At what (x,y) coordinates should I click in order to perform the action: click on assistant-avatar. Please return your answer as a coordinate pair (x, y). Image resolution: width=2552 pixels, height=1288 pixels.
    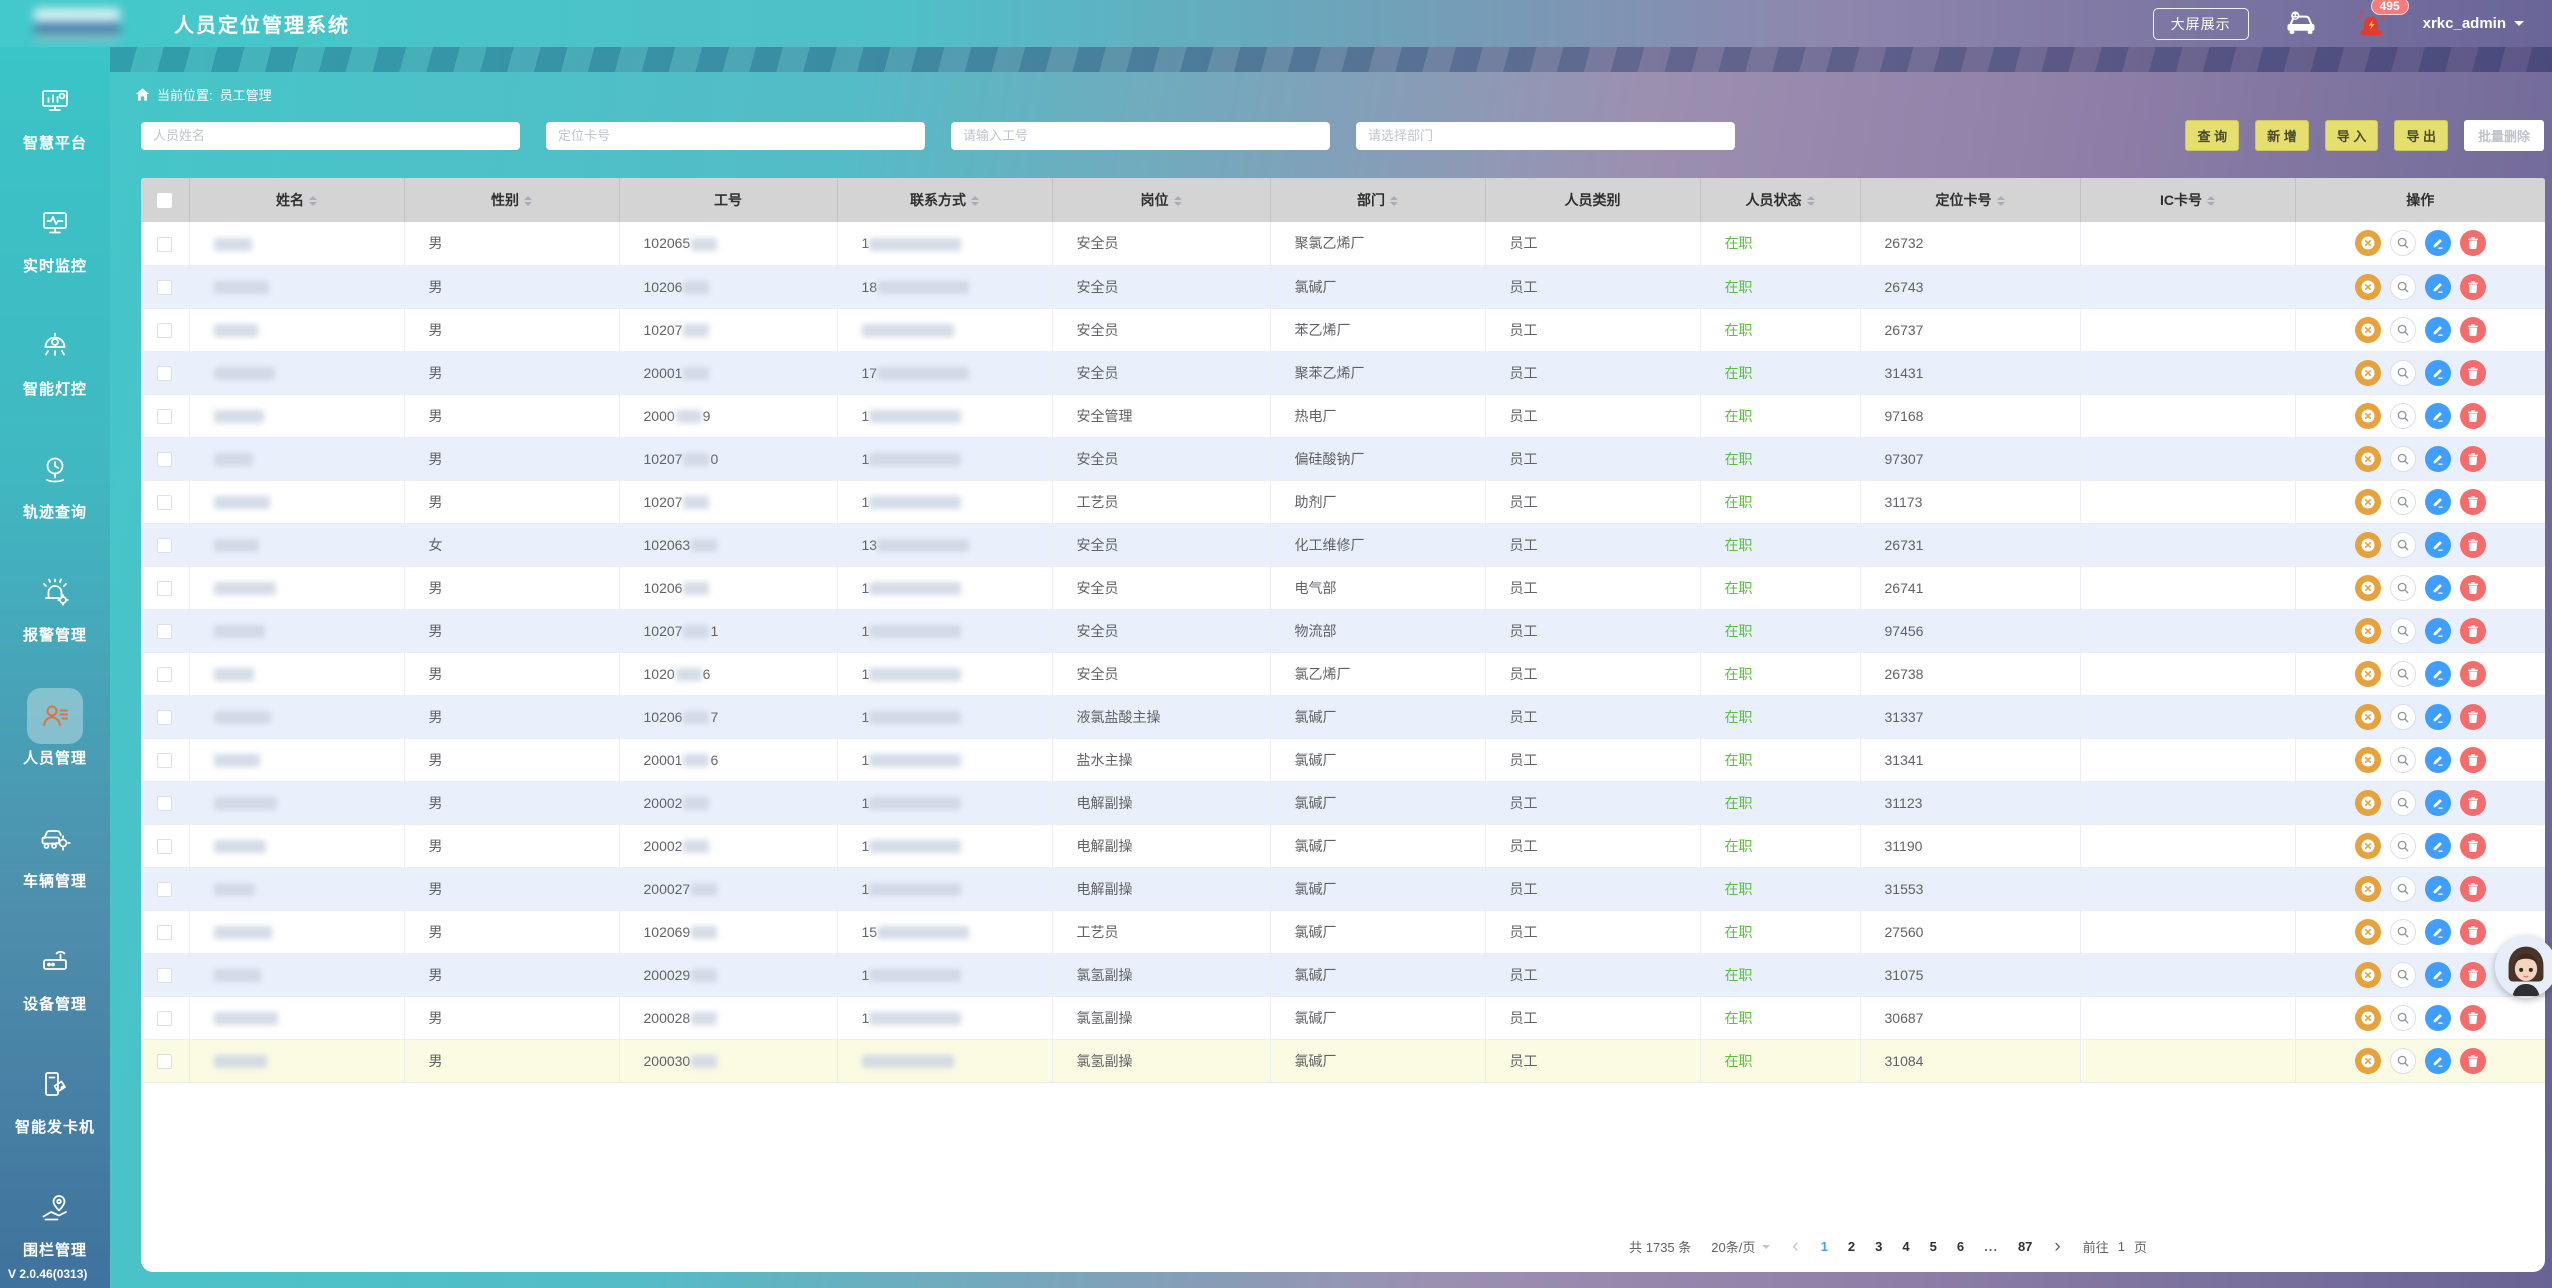
    Looking at the image, I should click on (2523, 967).